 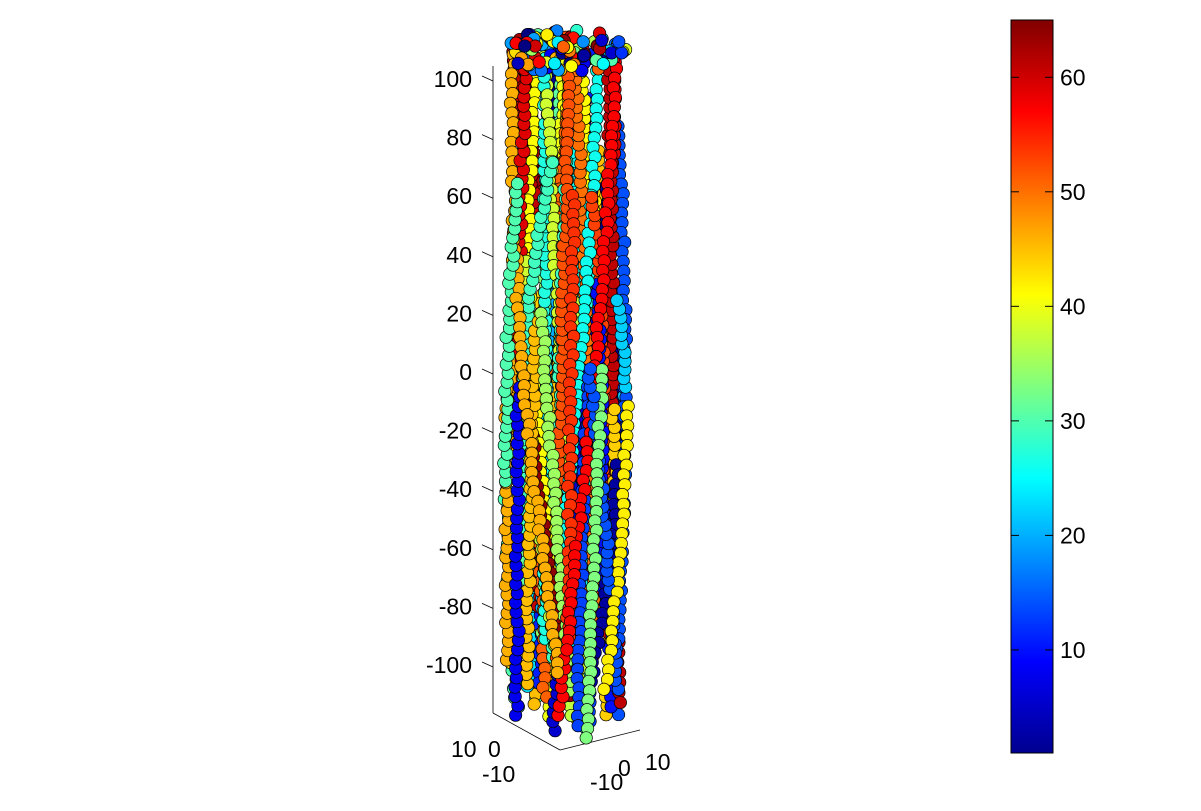 I want to click on z-tick-label: -20, so click(x=455, y=431).